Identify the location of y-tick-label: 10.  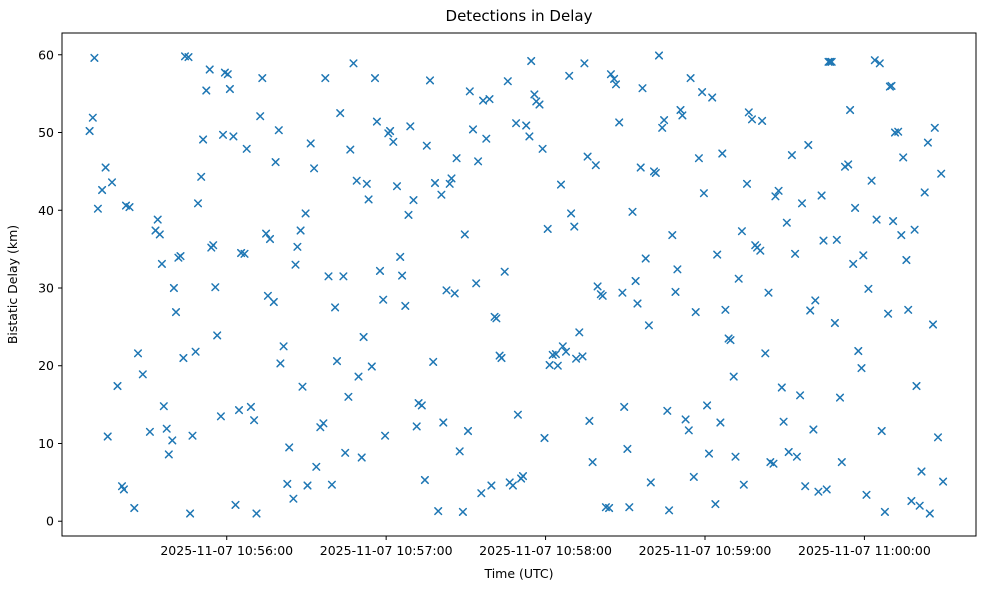
(46, 443).